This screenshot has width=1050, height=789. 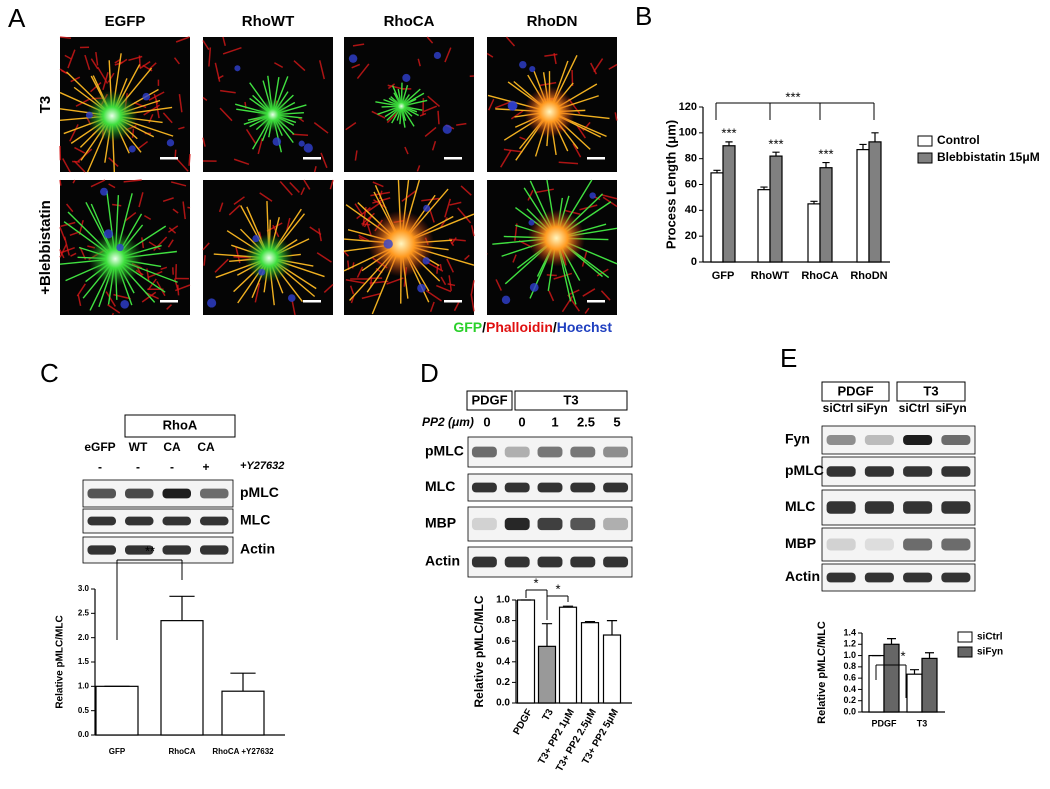 What do you see at coordinates (243, 751) in the screenshot?
I see `x-tick-label: RhoCA +Y27632` at bounding box center [243, 751].